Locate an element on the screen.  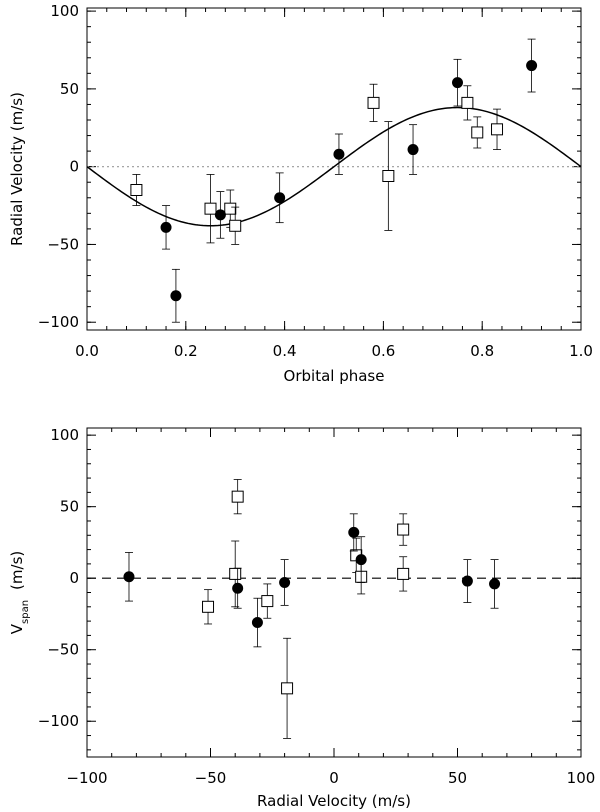
x-tick-label: 0.8 is located at coordinates (482, 351).